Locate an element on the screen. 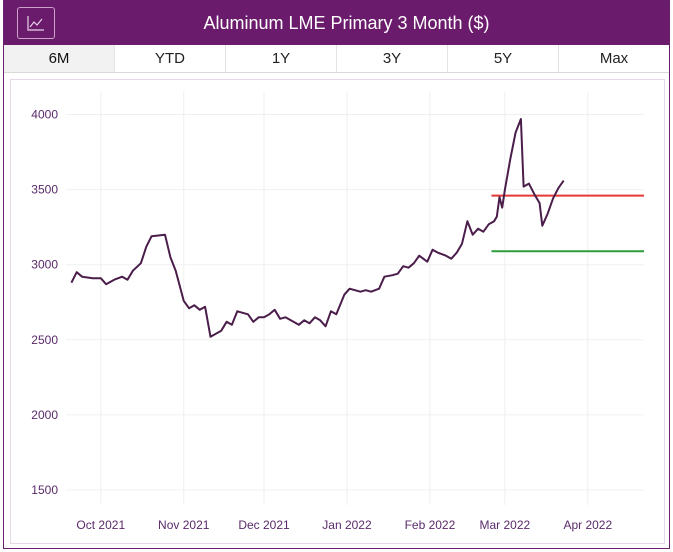 The image size is (673, 552). y-tick-label: 3500 is located at coordinates (44, 190).